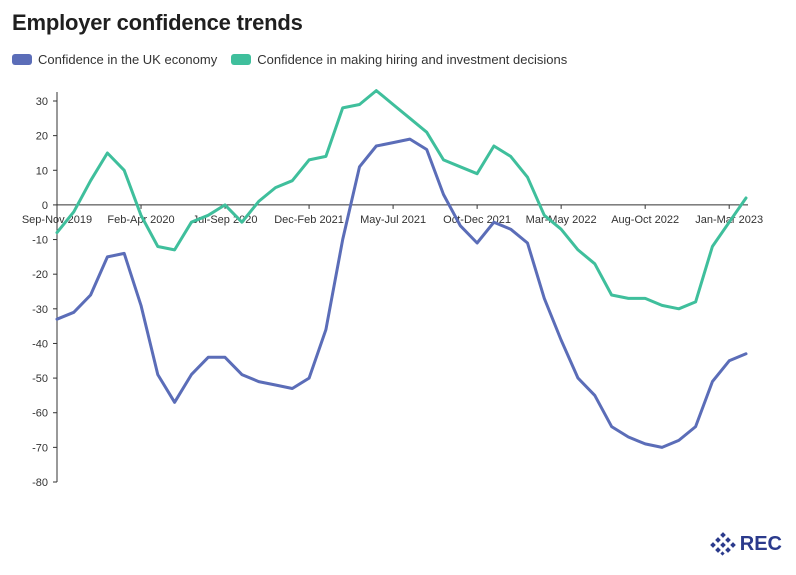  I want to click on x-tick-label: Mar-May 2022, so click(561, 220).